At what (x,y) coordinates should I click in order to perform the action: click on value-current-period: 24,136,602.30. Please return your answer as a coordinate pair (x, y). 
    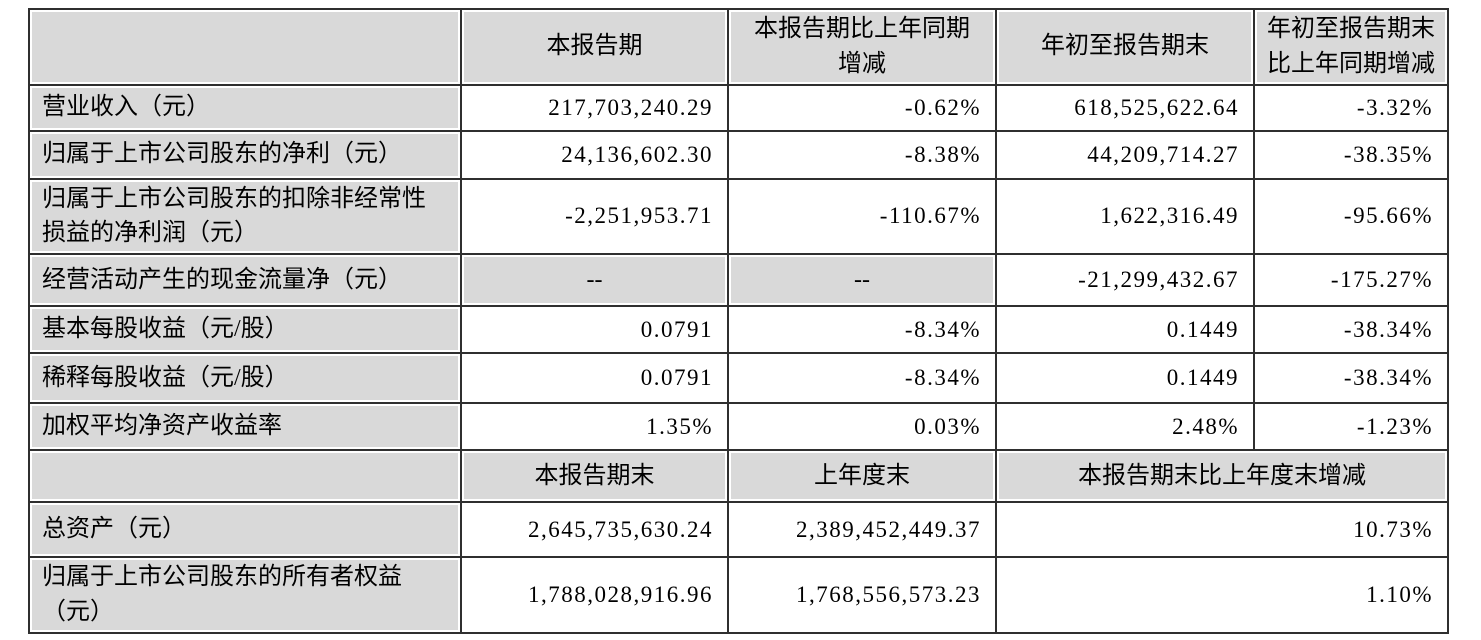
    Looking at the image, I should click on (594, 154).